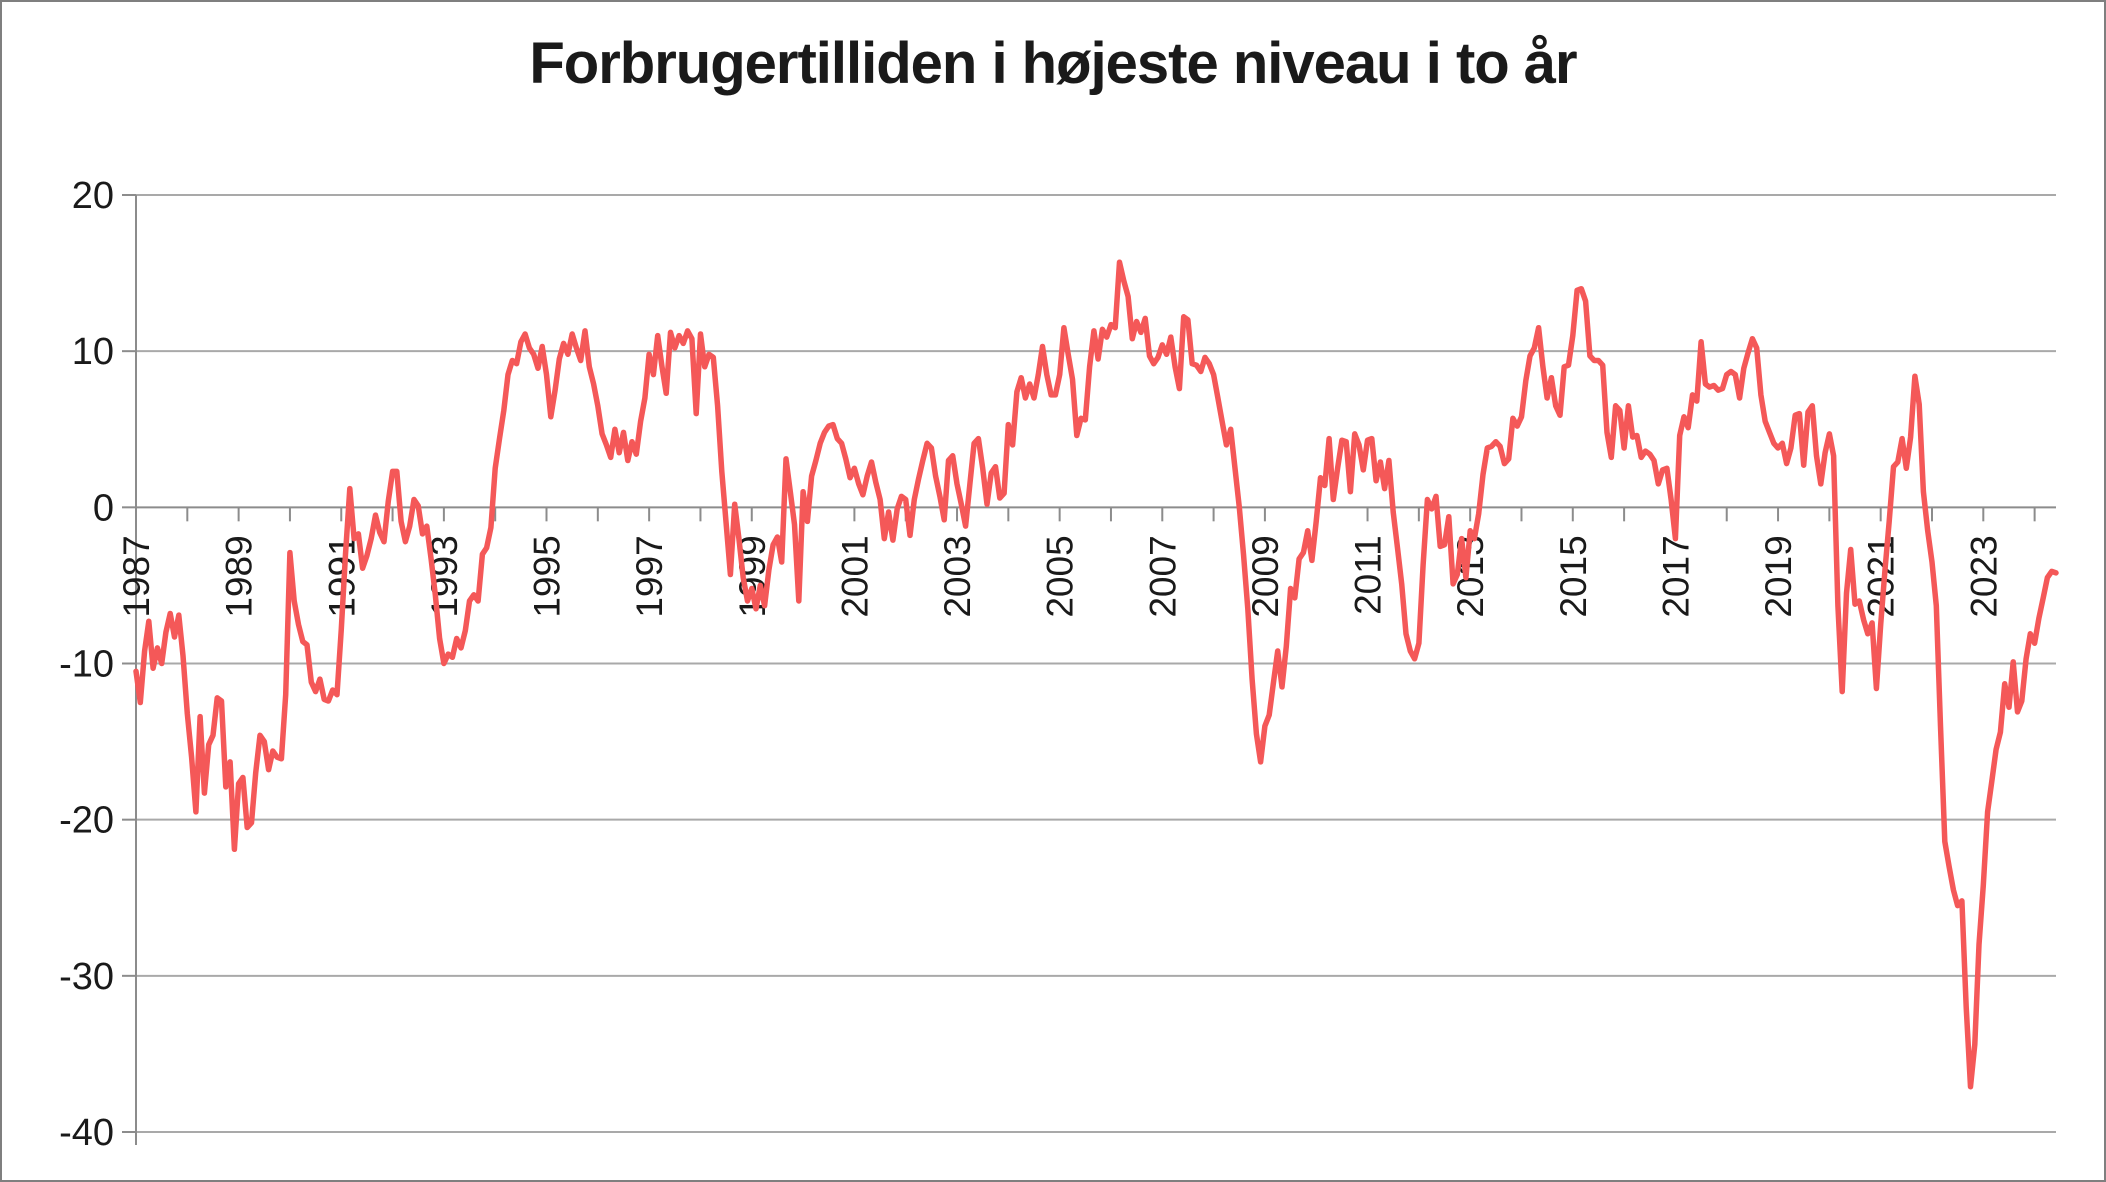 This screenshot has width=2106, height=1182. I want to click on x-axis-label: 1989, so click(239, 576).